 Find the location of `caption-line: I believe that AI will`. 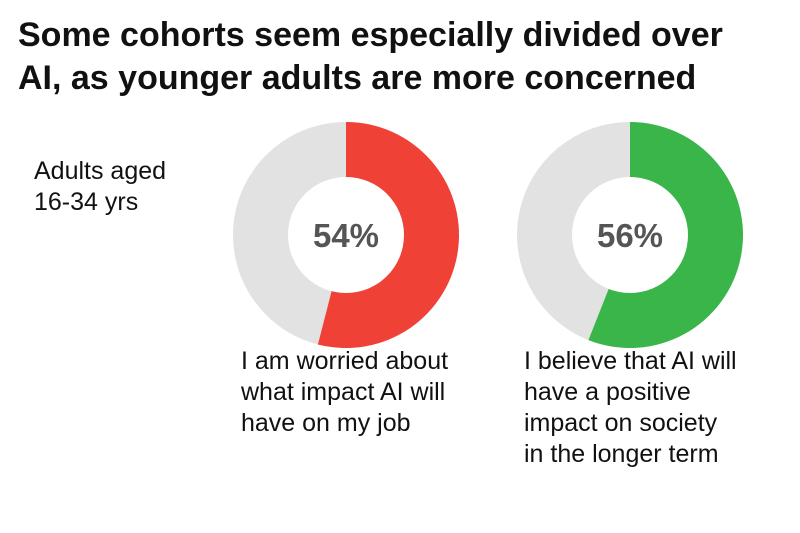

caption-line: I believe that AI will is located at coordinates (630, 361).